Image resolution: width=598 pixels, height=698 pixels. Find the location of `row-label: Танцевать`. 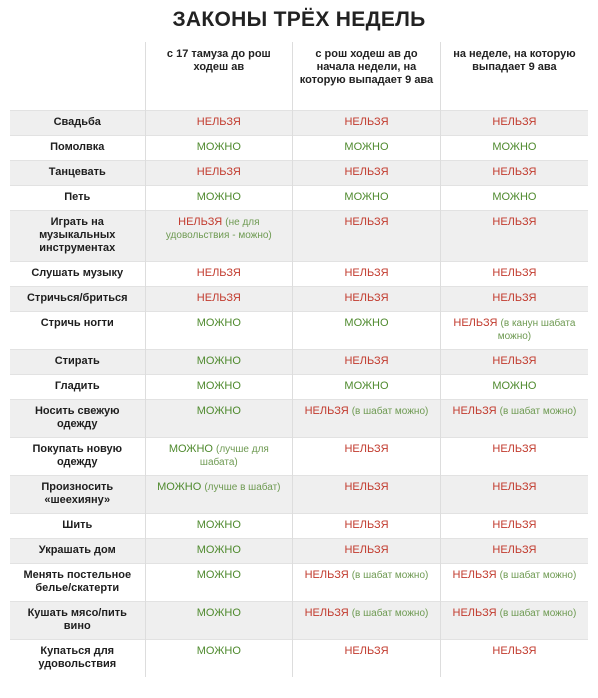

row-label: Танцевать is located at coordinates (77, 173).